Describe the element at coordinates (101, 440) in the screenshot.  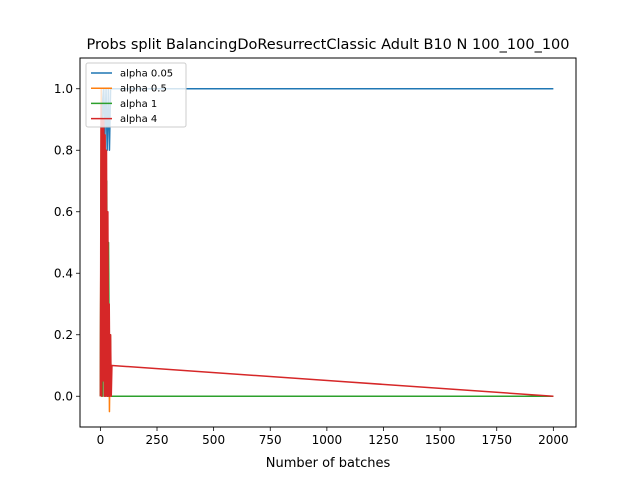
I see `x-tick-label: 0` at that location.